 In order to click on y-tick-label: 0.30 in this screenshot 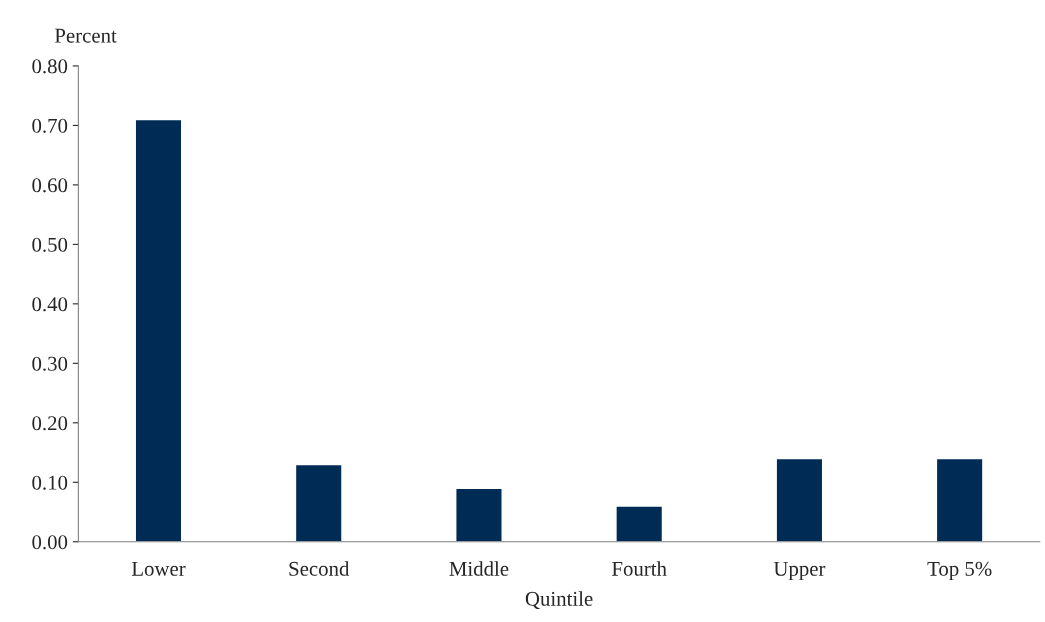, I will do `click(50, 363)`.